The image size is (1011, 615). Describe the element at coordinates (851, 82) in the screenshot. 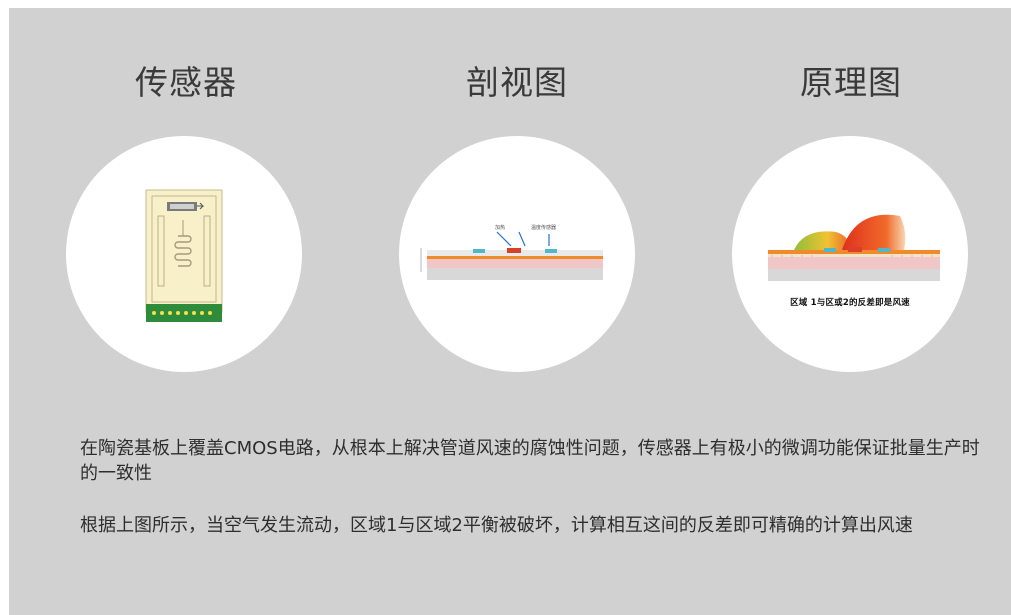

I see `title-principle: 原理图` at that location.